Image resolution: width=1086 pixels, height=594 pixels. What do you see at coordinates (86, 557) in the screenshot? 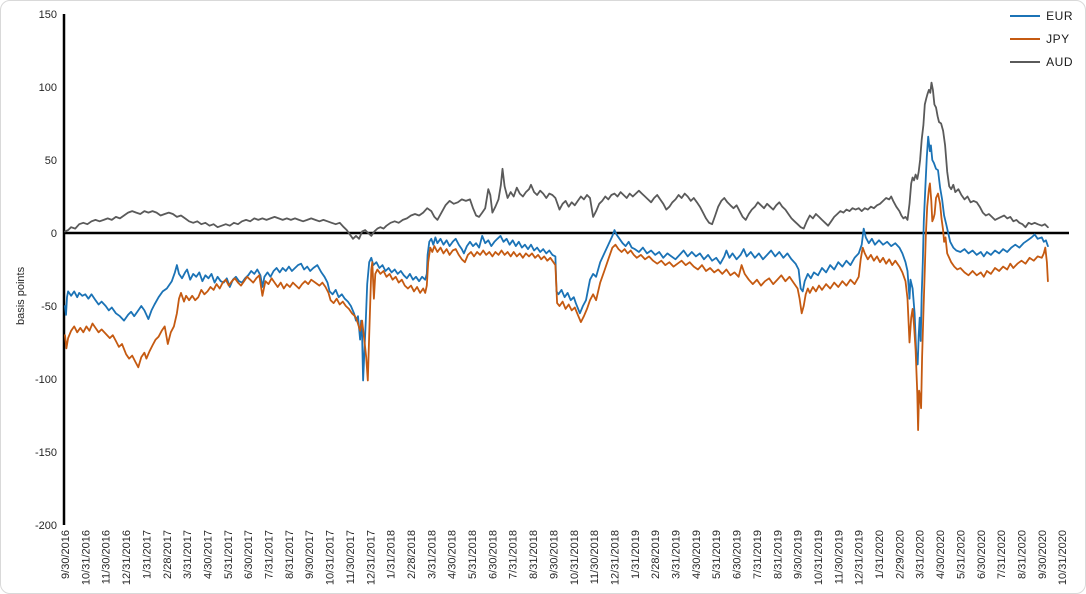
I see `x-tick-label: 10/31/2016` at bounding box center [86, 557].